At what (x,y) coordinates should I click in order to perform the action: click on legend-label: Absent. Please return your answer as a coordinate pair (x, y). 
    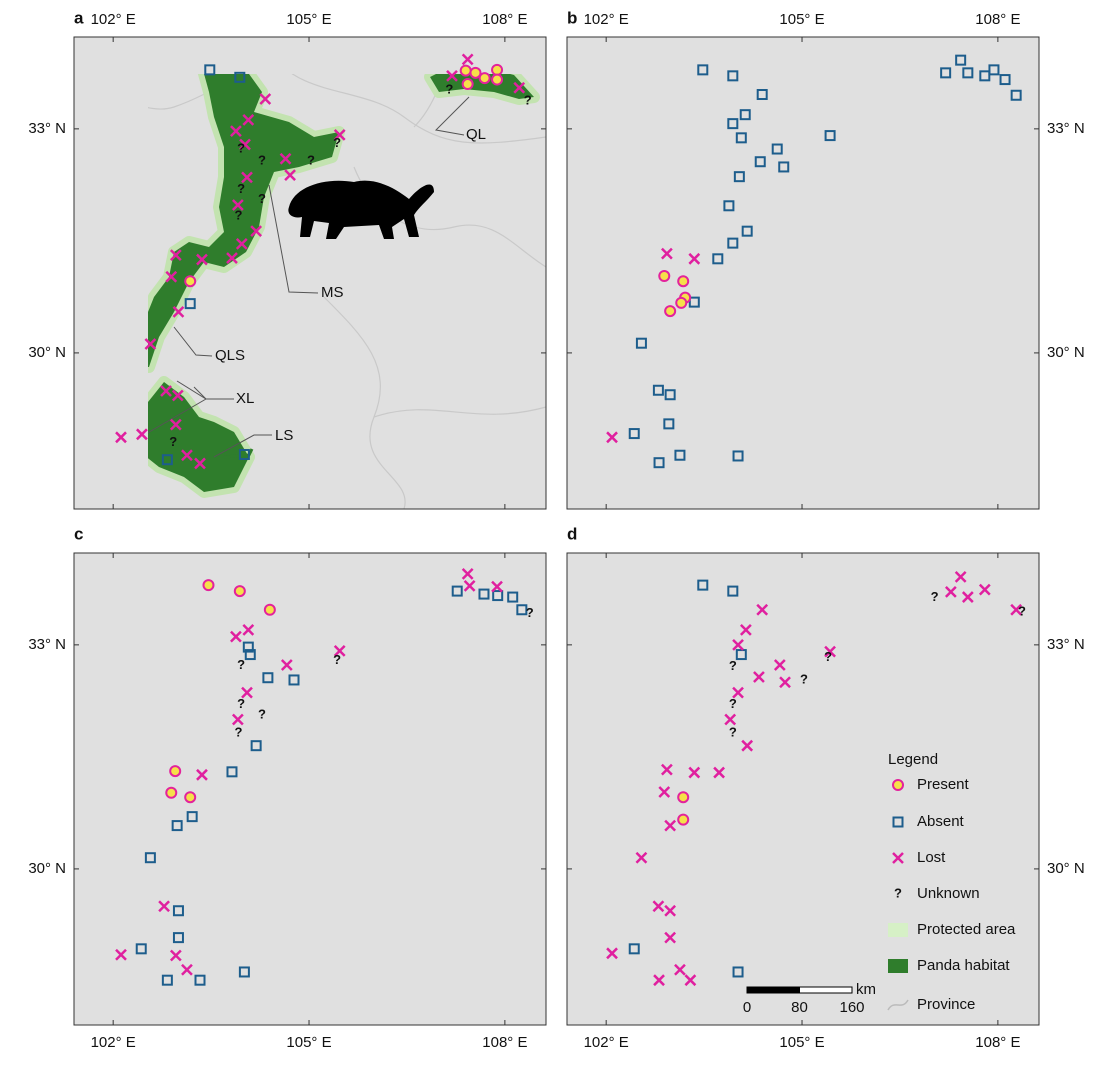
    Looking at the image, I should click on (941, 821).